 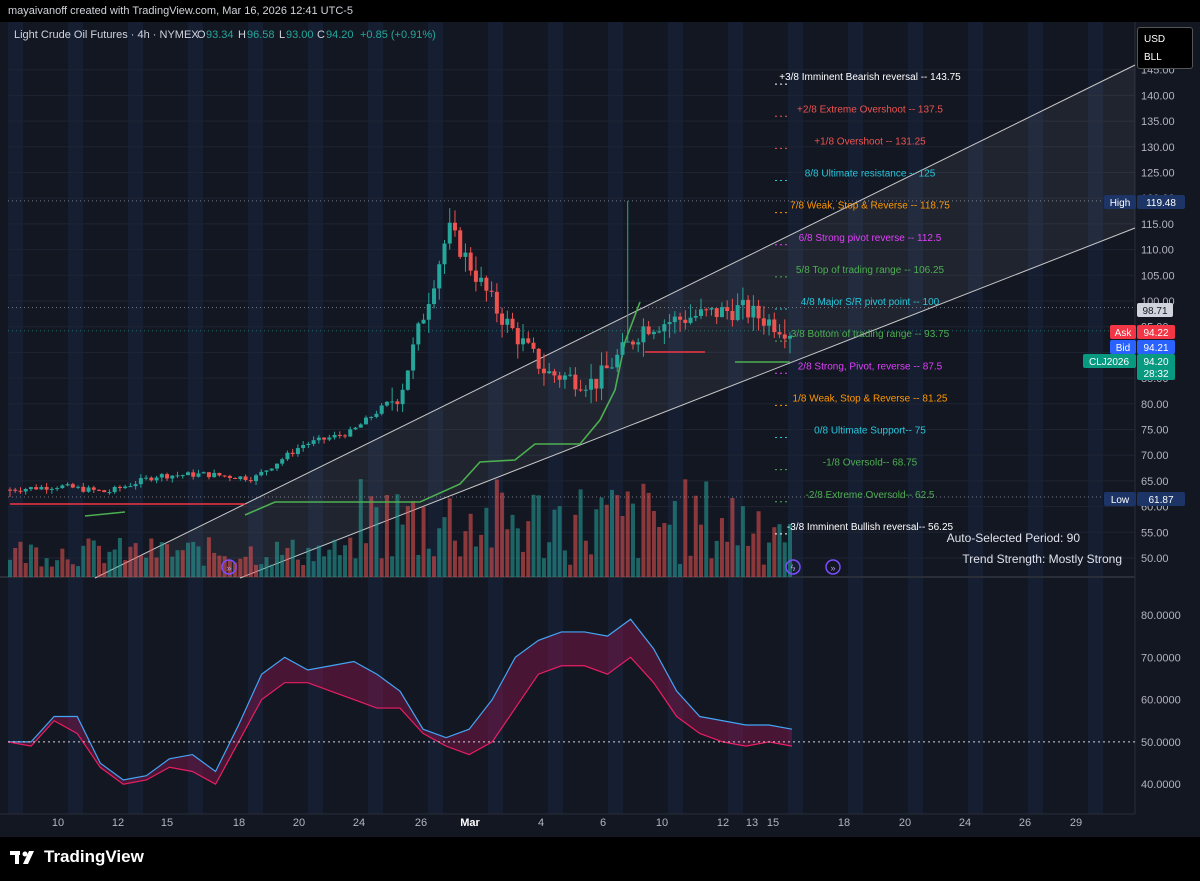 What do you see at coordinates (421, 823) in the screenshot?
I see `time-axis-label: 26` at bounding box center [421, 823].